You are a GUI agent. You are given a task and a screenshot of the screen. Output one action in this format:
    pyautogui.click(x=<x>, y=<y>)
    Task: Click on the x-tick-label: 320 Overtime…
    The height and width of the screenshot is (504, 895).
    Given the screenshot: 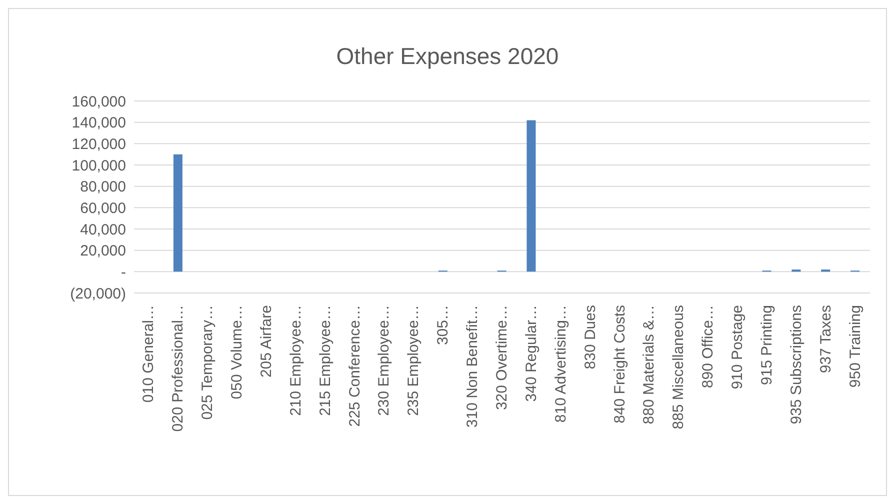 What is the action you would take?
    pyautogui.click(x=502, y=357)
    